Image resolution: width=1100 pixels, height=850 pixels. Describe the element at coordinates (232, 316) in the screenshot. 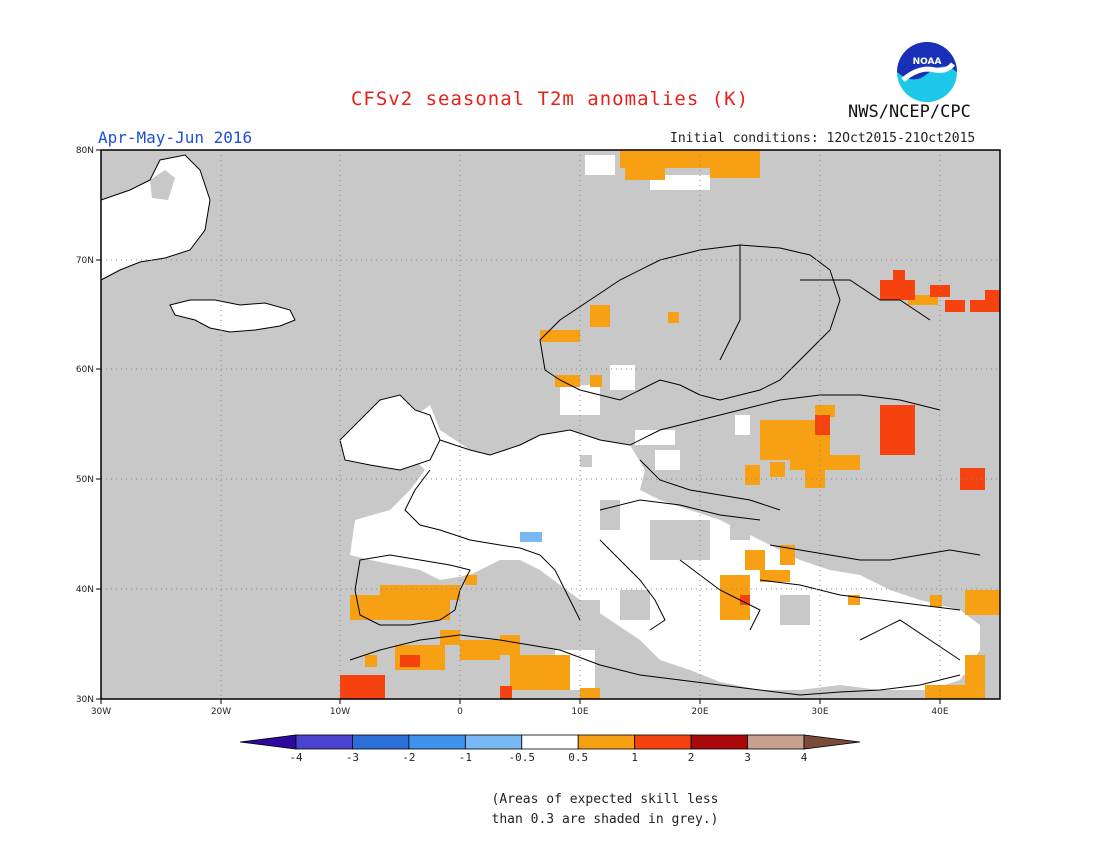

I see `iceland` at that location.